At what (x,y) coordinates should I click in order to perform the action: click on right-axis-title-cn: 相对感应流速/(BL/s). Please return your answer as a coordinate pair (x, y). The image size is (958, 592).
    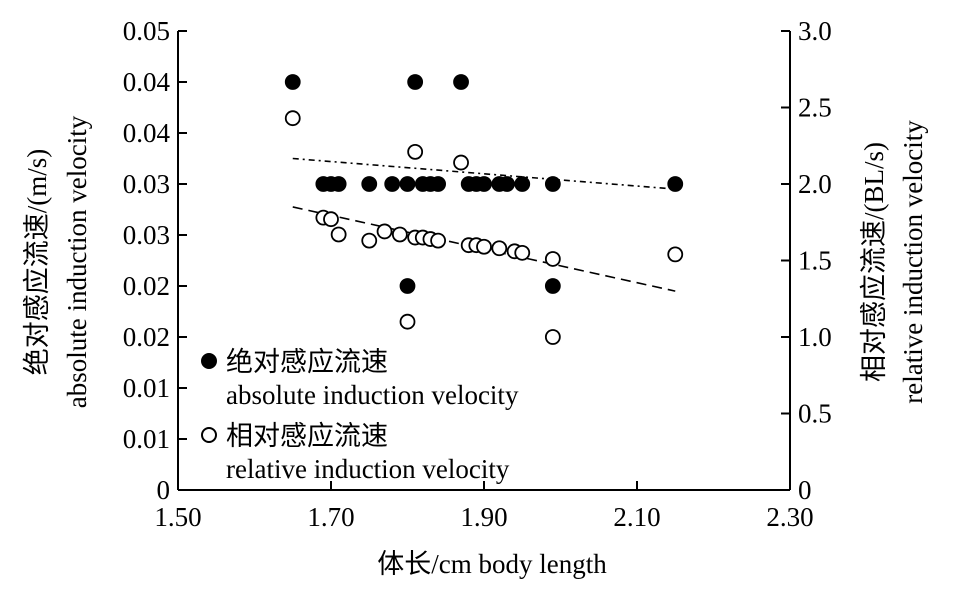
    Looking at the image, I should click on (874, 262).